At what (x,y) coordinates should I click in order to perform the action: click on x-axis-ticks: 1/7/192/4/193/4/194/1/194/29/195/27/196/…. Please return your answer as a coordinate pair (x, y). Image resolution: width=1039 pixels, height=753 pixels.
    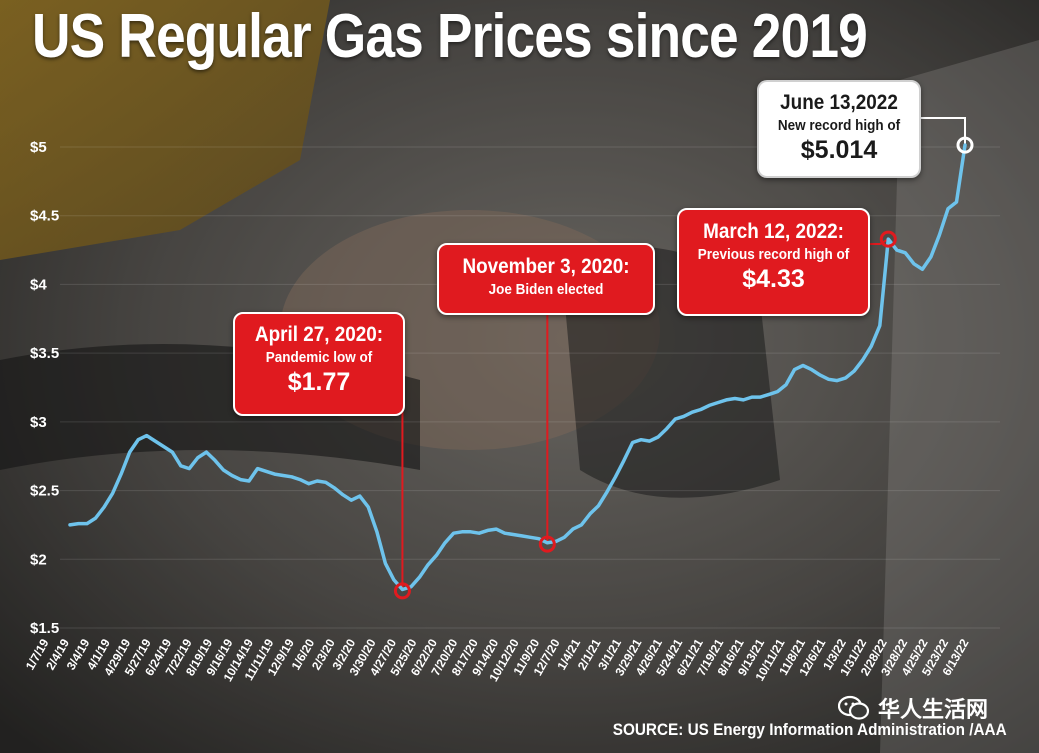
    Looking at the image, I should click on (497, 660).